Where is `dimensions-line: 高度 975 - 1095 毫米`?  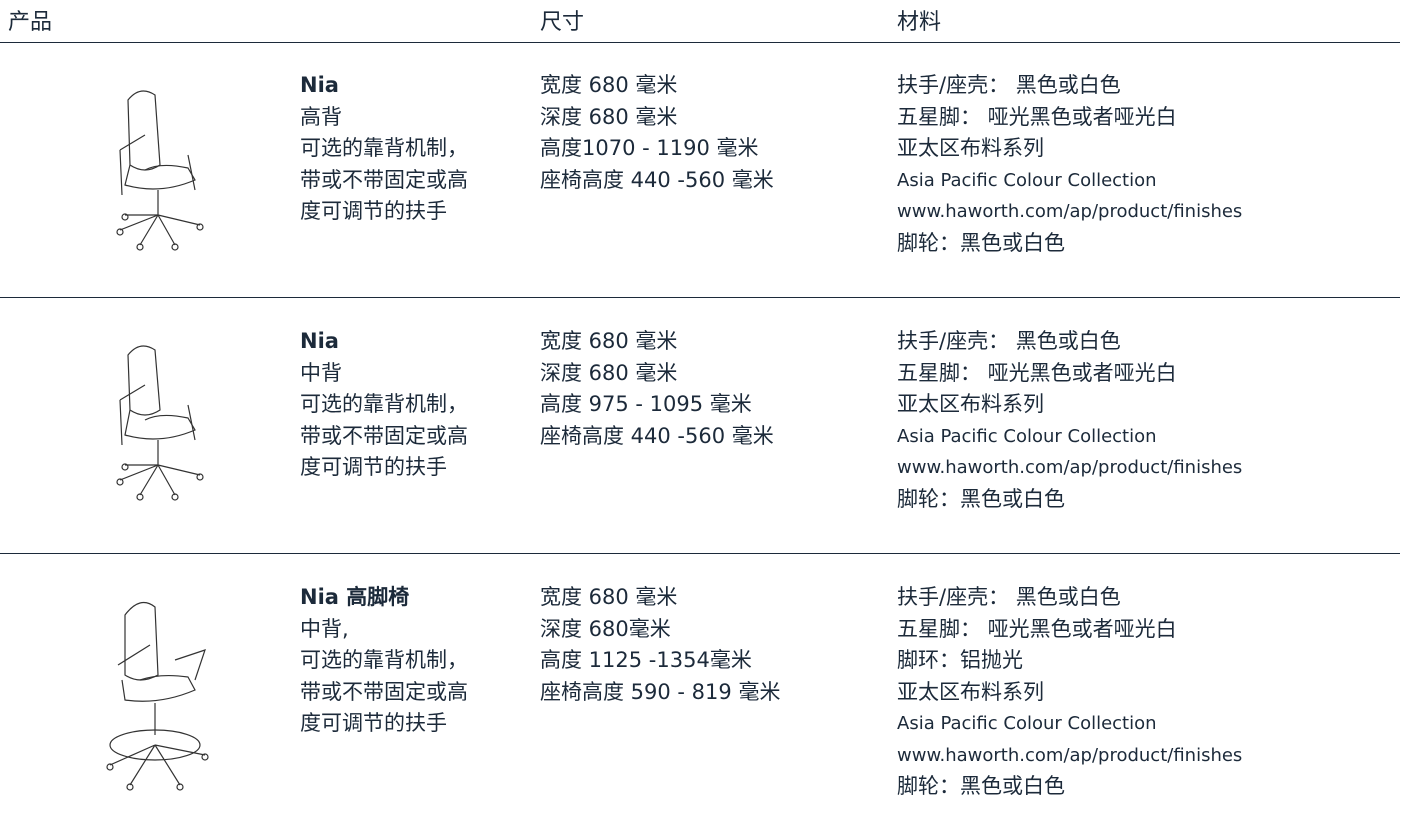
dimensions-line: 高度 975 - 1095 毫米 is located at coordinates (646, 404).